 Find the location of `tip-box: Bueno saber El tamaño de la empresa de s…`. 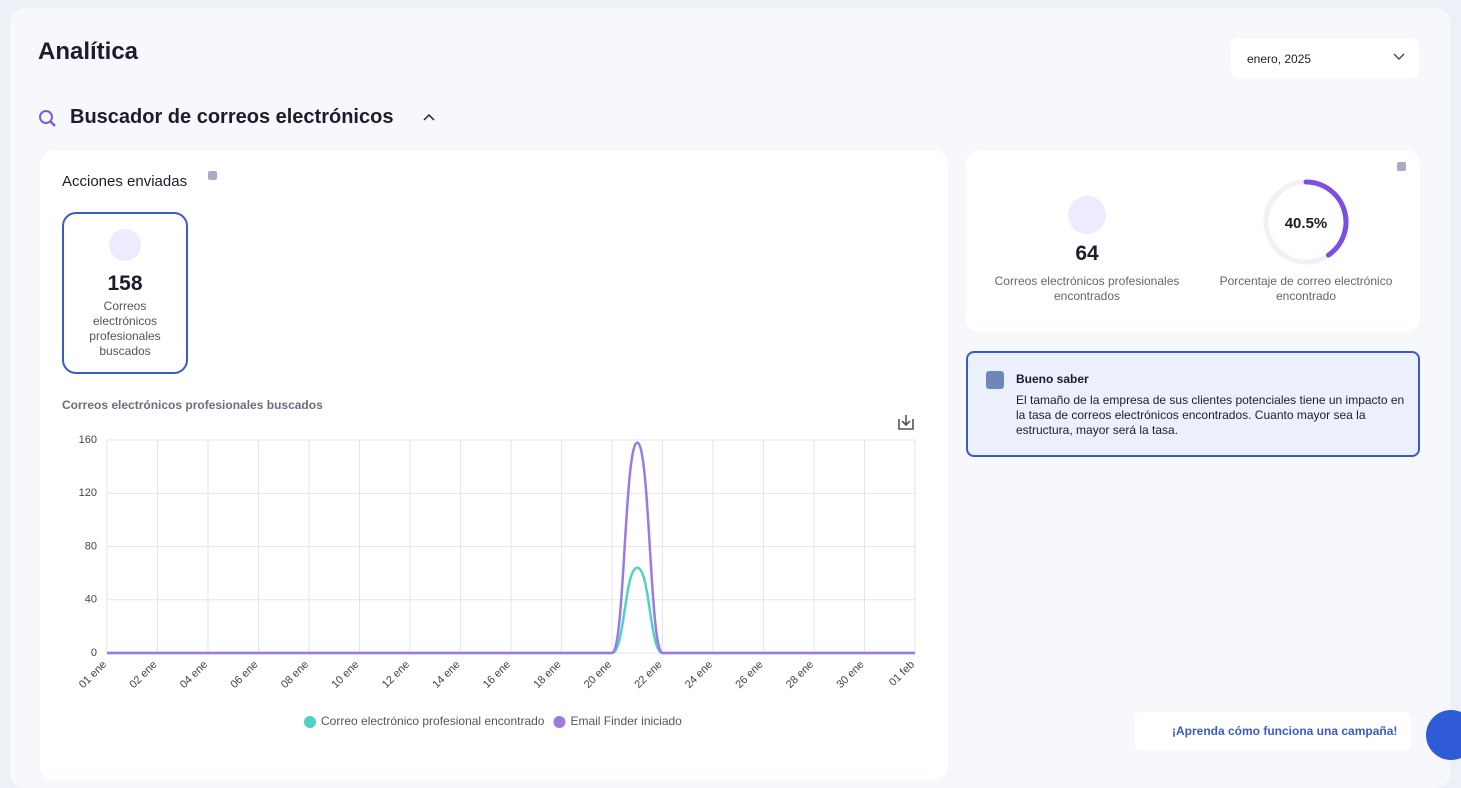

tip-box: Bueno saber El tamaño de la empresa de s… is located at coordinates (1193, 404).